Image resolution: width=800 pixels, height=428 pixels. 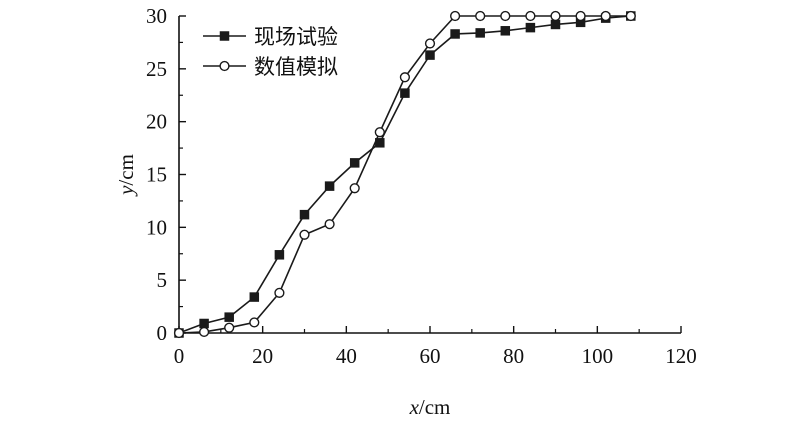 What do you see at coordinates (430, 356) in the screenshot?
I see `x-tick-label: 60` at bounding box center [430, 356].